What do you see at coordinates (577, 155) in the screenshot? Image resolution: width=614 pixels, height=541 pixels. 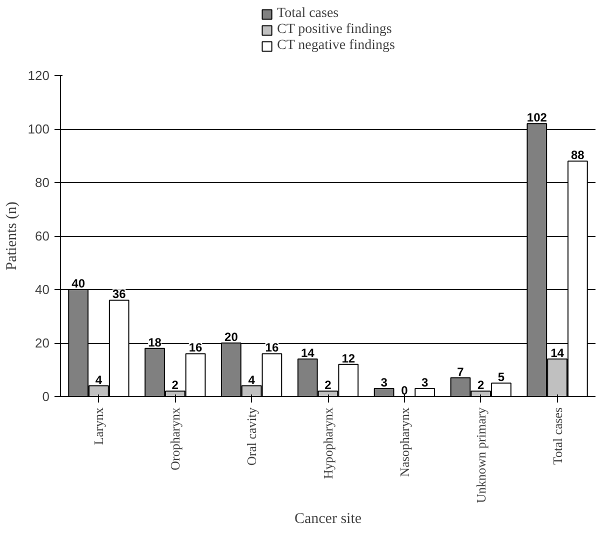 I see `data-label: 88` at bounding box center [577, 155].